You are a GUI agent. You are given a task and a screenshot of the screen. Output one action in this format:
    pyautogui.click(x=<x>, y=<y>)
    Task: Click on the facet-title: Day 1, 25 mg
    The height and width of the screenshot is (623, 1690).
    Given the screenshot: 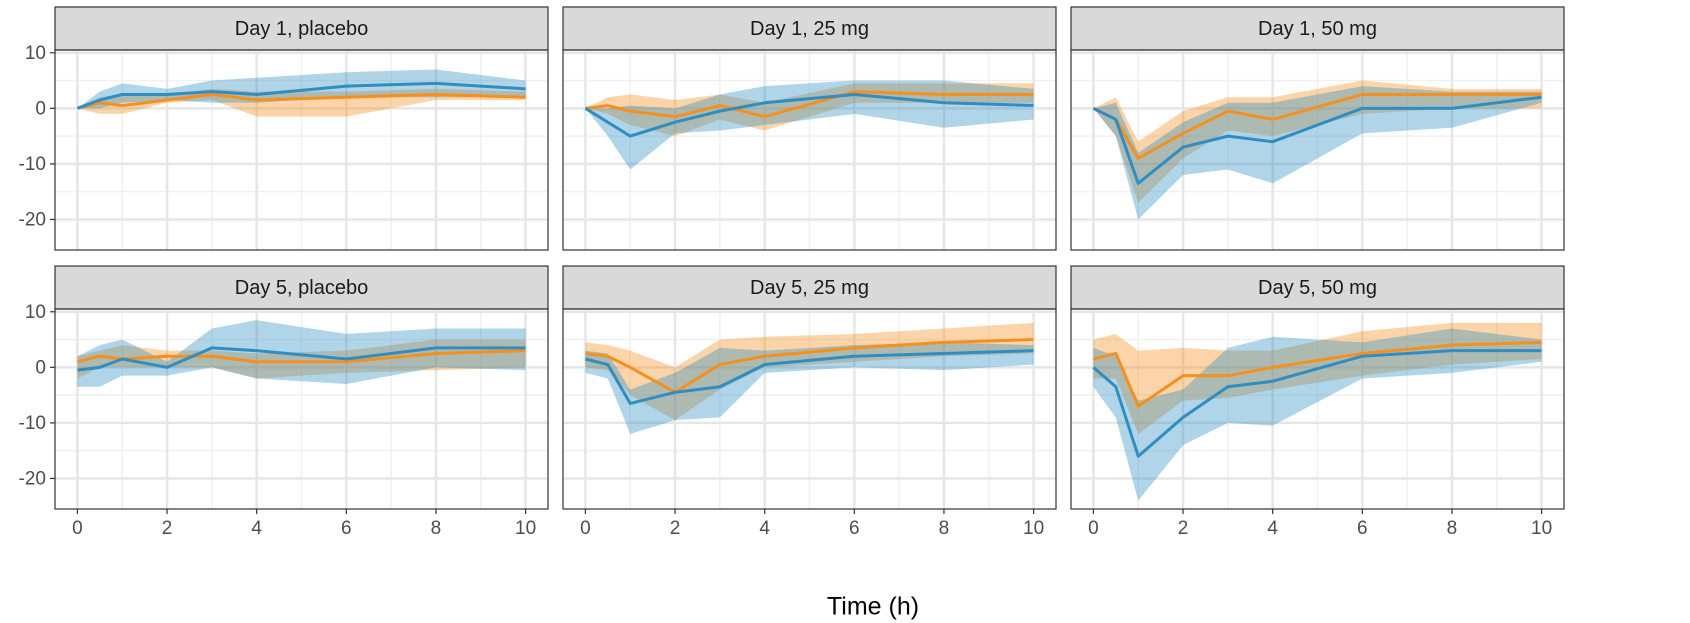 What is the action you would take?
    pyautogui.click(x=809, y=29)
    